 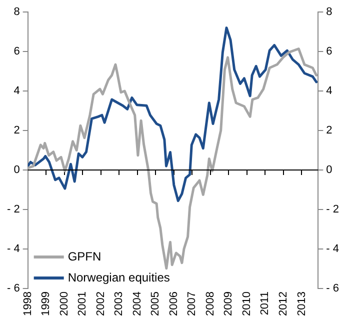 I want to click on y-tick-label: 2, so click(x=17, y=130).